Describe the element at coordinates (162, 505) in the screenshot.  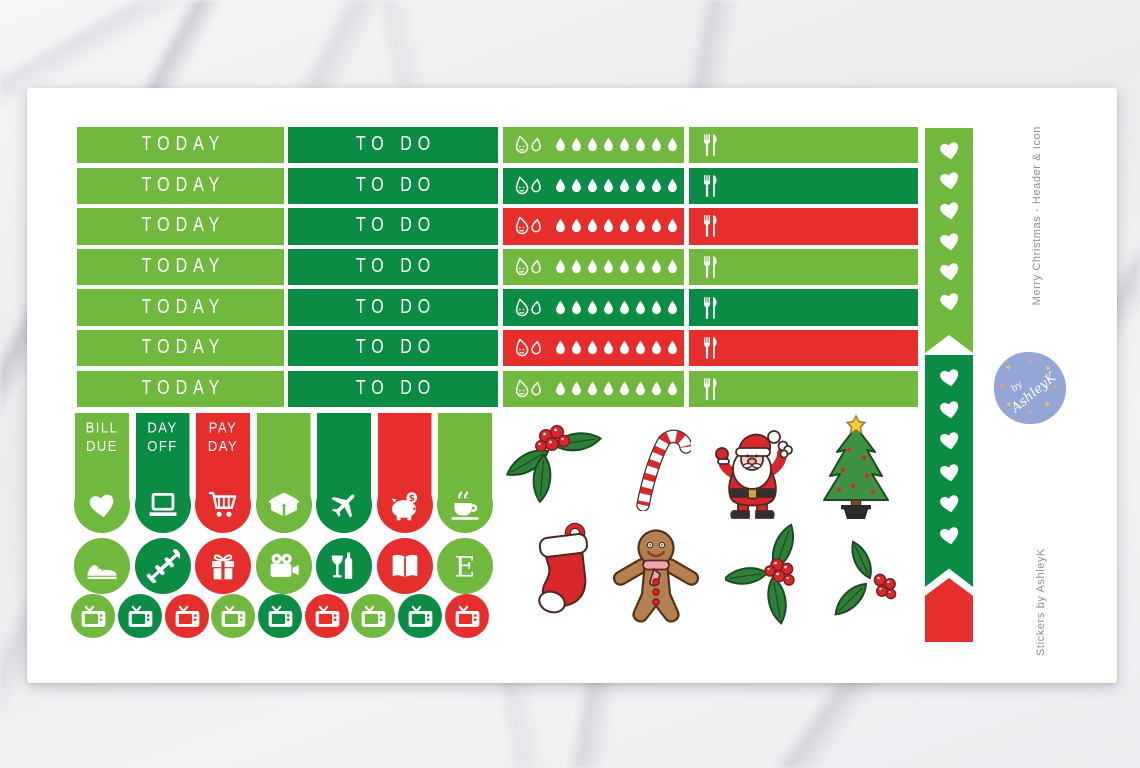
I see `icon-circle-laptop` at that location.